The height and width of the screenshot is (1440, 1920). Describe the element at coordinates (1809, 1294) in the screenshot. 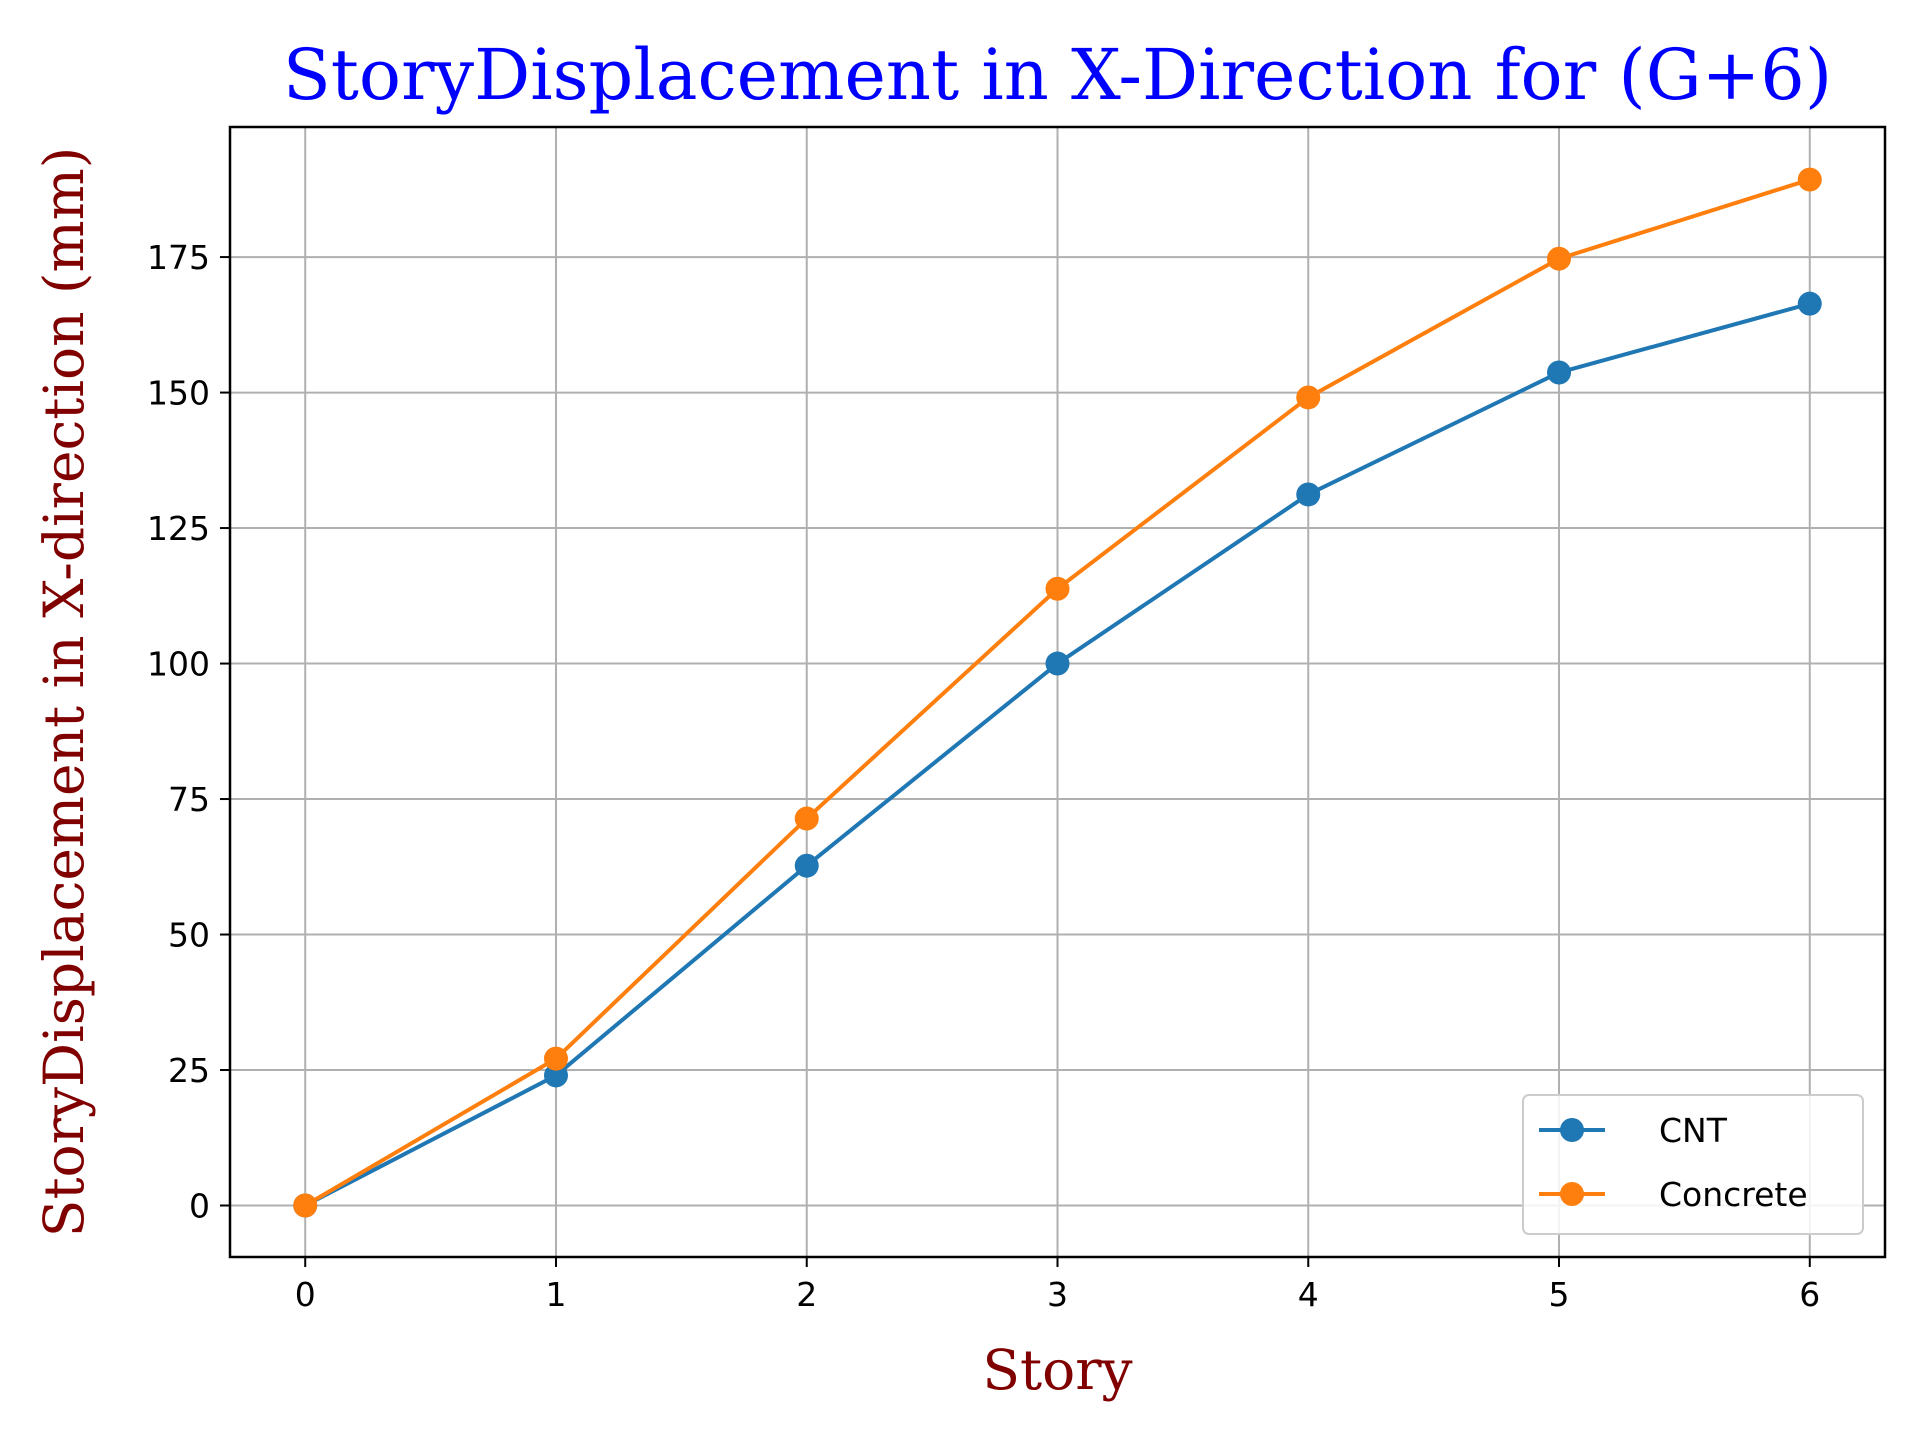

I see `x-tick-label: 6` at that location.